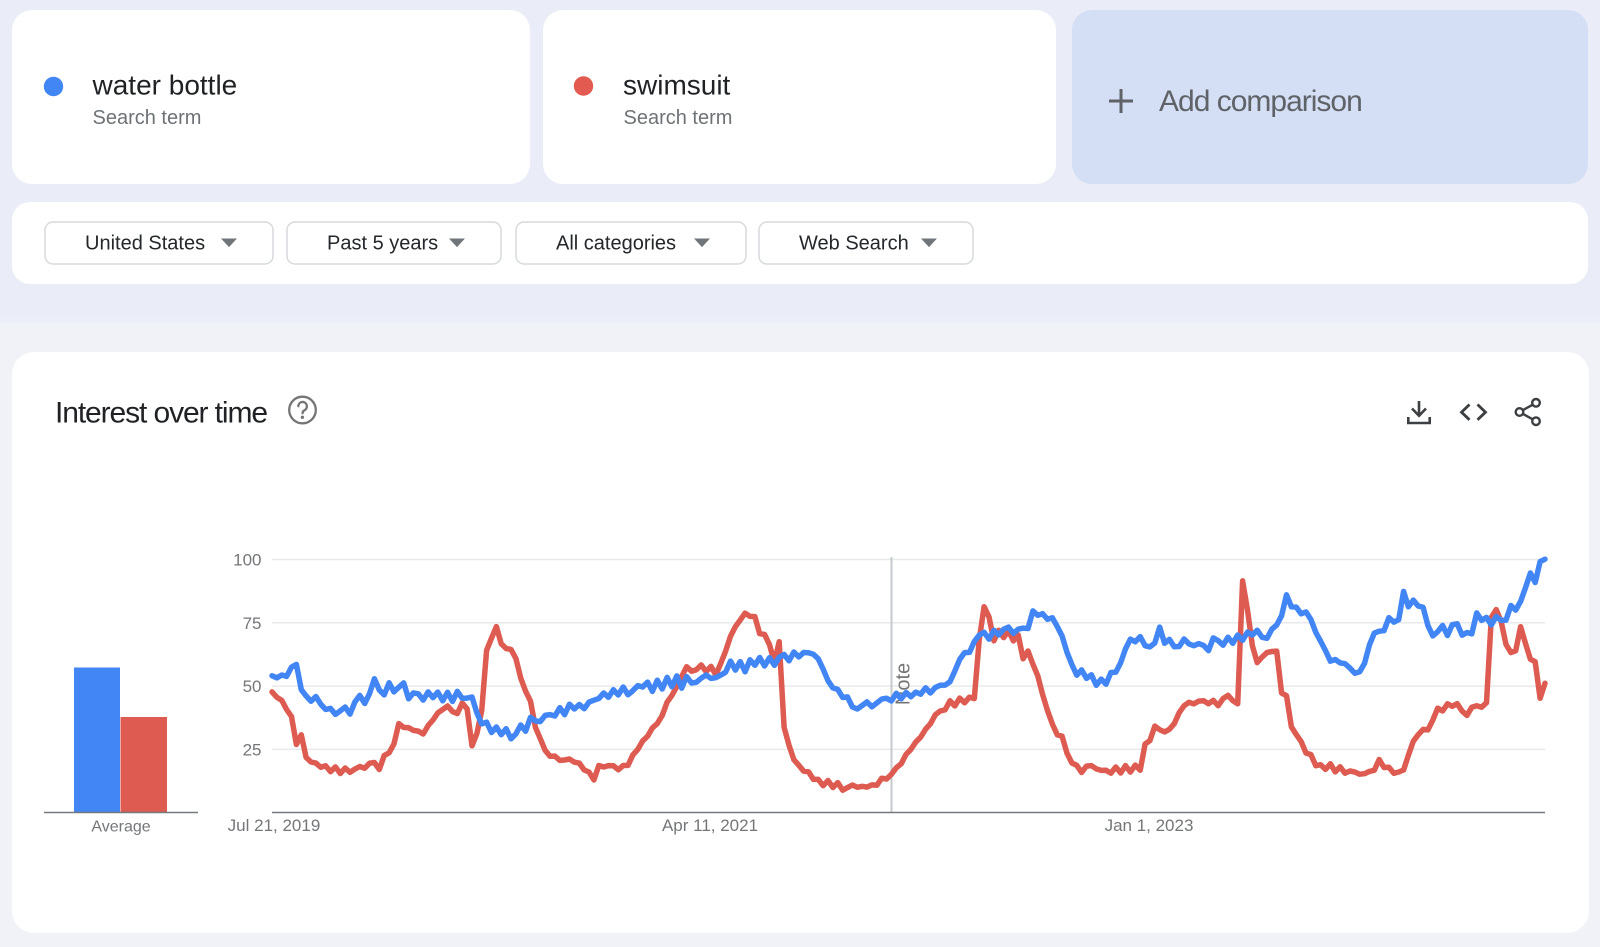  Describe the element at coordinates (382, 244) in the screenshot. I see `svg-text: Past 5 years` at that location.